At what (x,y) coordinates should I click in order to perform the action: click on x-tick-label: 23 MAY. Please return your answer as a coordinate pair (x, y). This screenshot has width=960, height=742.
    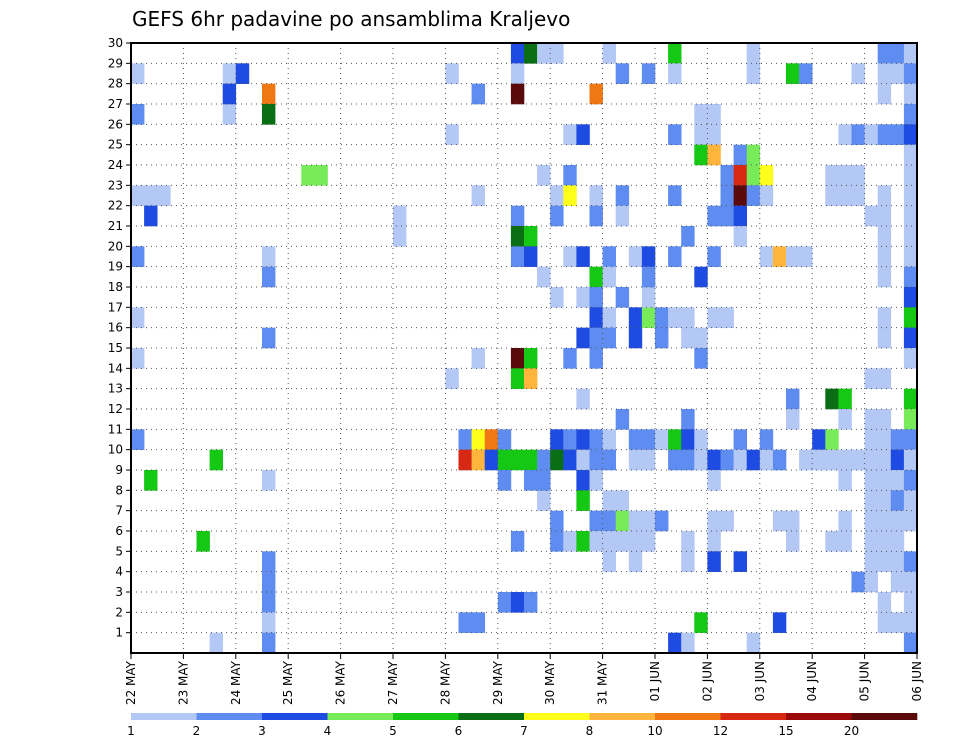
    Looking at the image, I should click on (183, 682).